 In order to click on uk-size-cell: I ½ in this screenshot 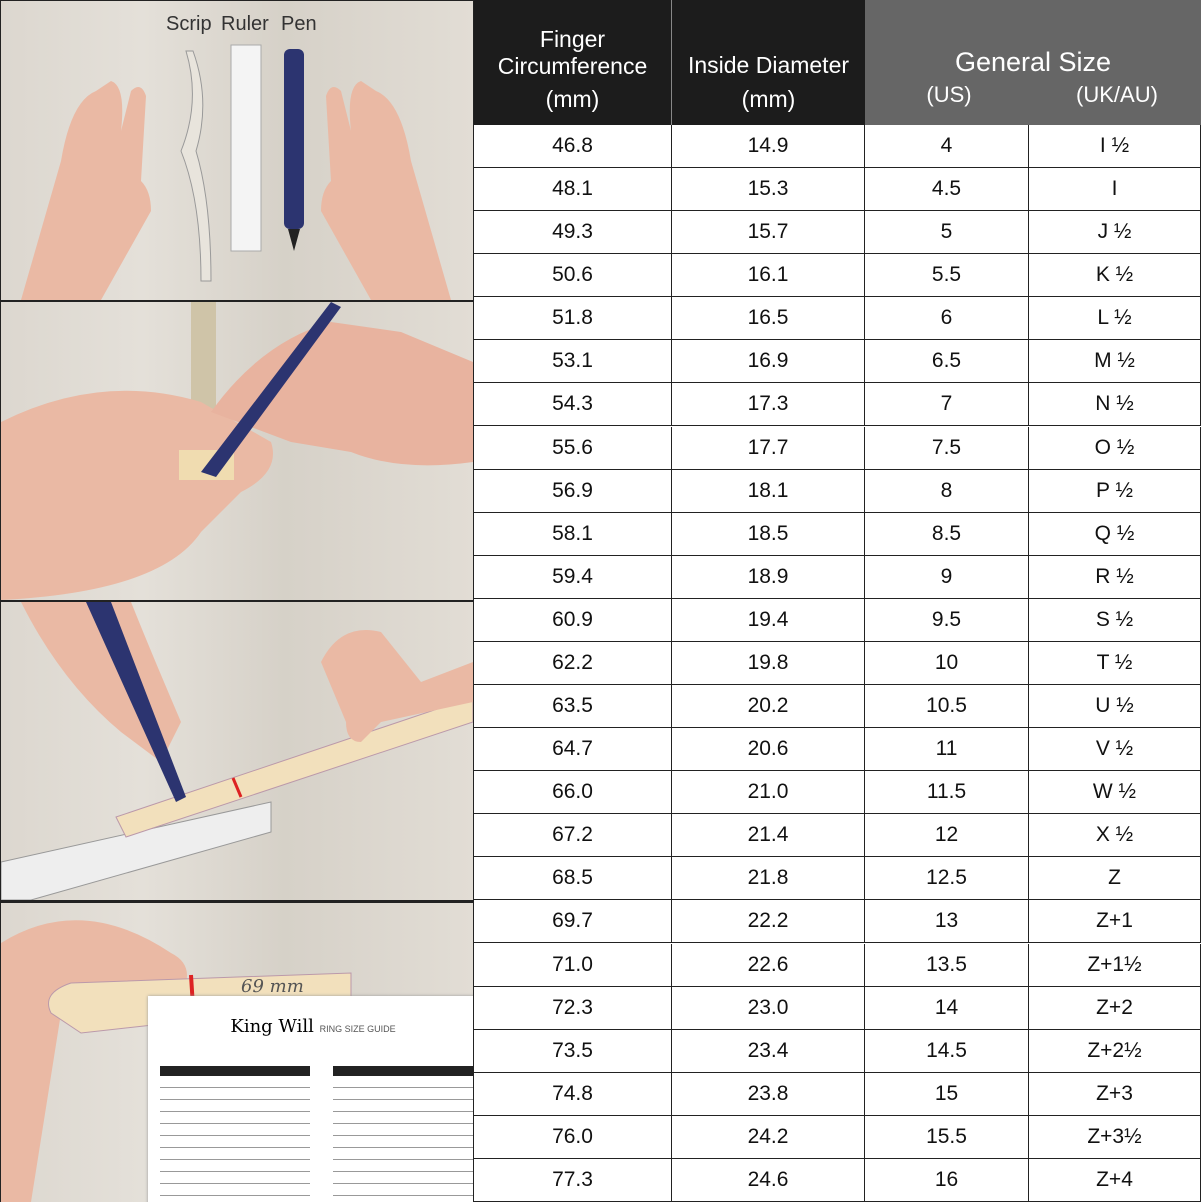, I will do `click(1115, 146)`.